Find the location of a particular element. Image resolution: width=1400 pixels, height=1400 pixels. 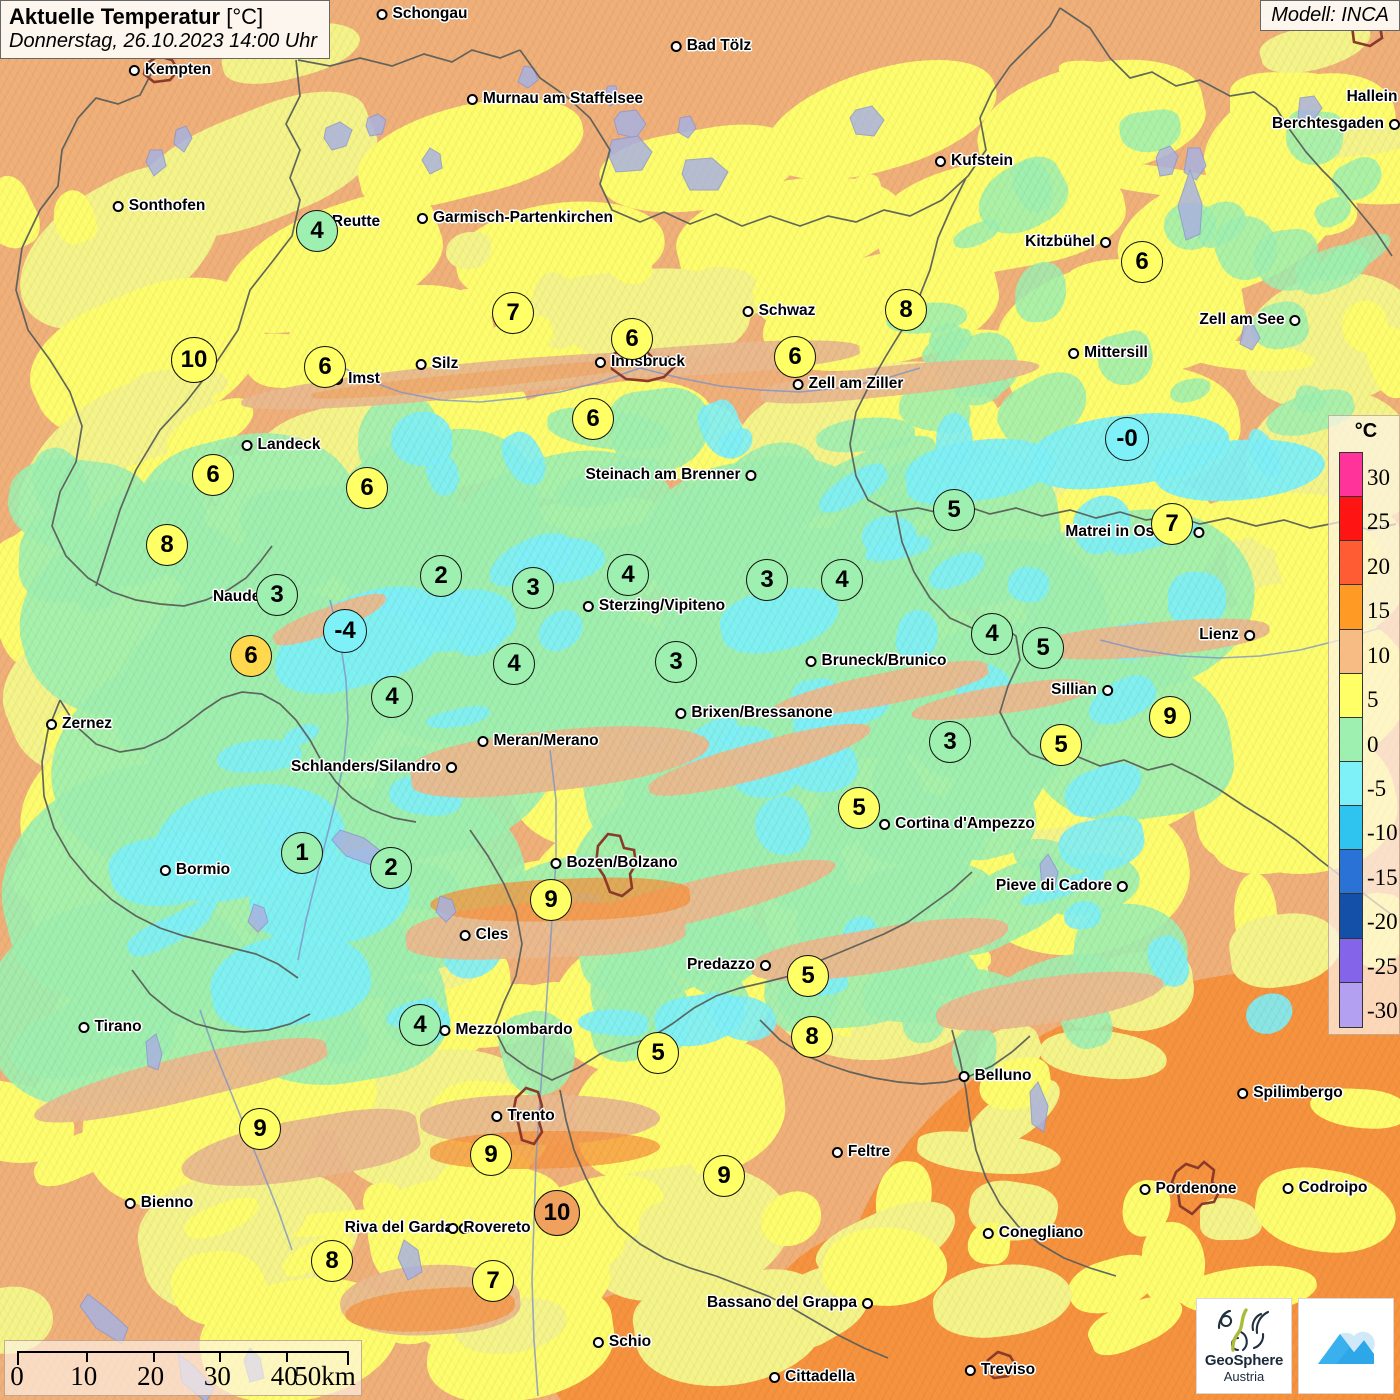

city-marker: Spilimbergo is located at coordinates (1290, 1093).